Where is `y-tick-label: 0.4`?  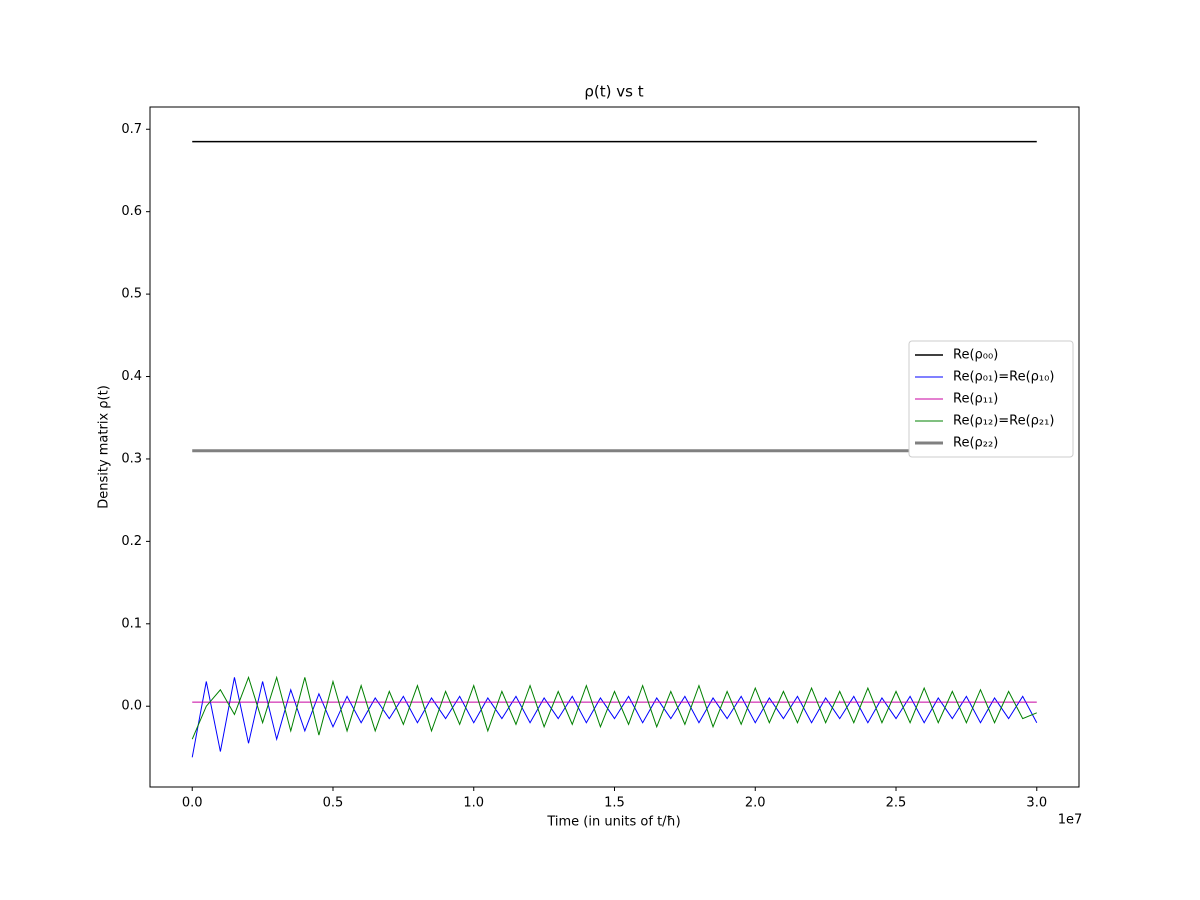 y-tick-label: 0.4 is located at coordinates (131, 376).